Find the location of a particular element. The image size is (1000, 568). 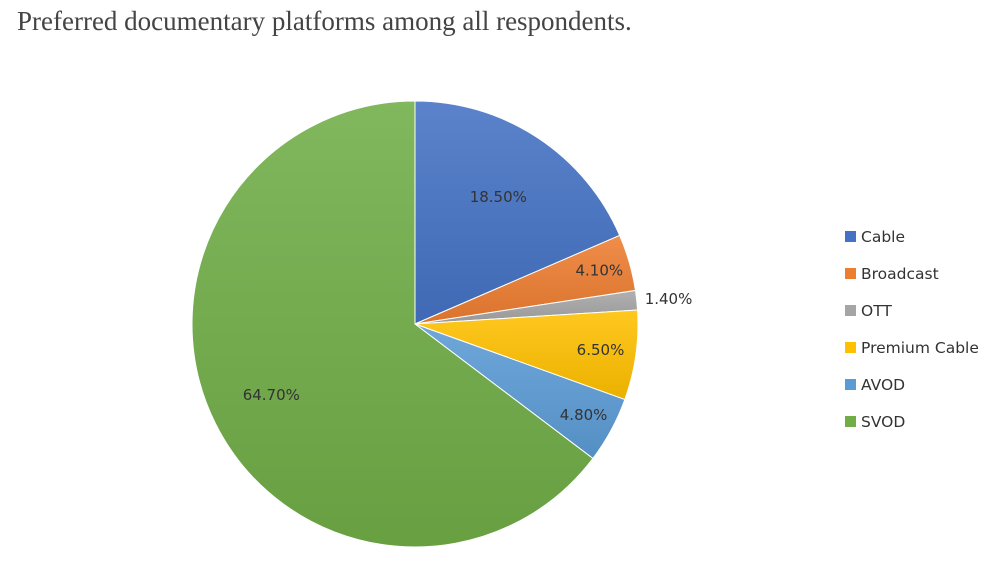

legend-label-svod: SVOD is located at coordinates (883, 421).